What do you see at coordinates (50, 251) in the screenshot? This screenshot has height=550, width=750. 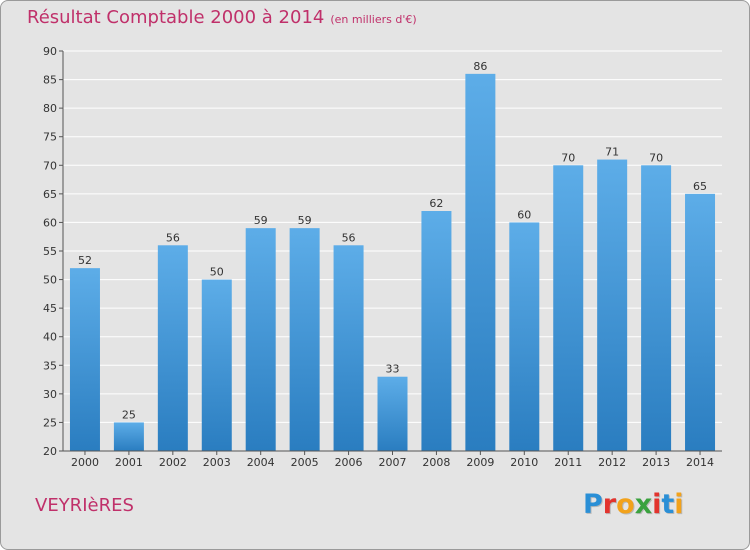 I see `y-tick-label: 55` at bounding box center [50, 251].